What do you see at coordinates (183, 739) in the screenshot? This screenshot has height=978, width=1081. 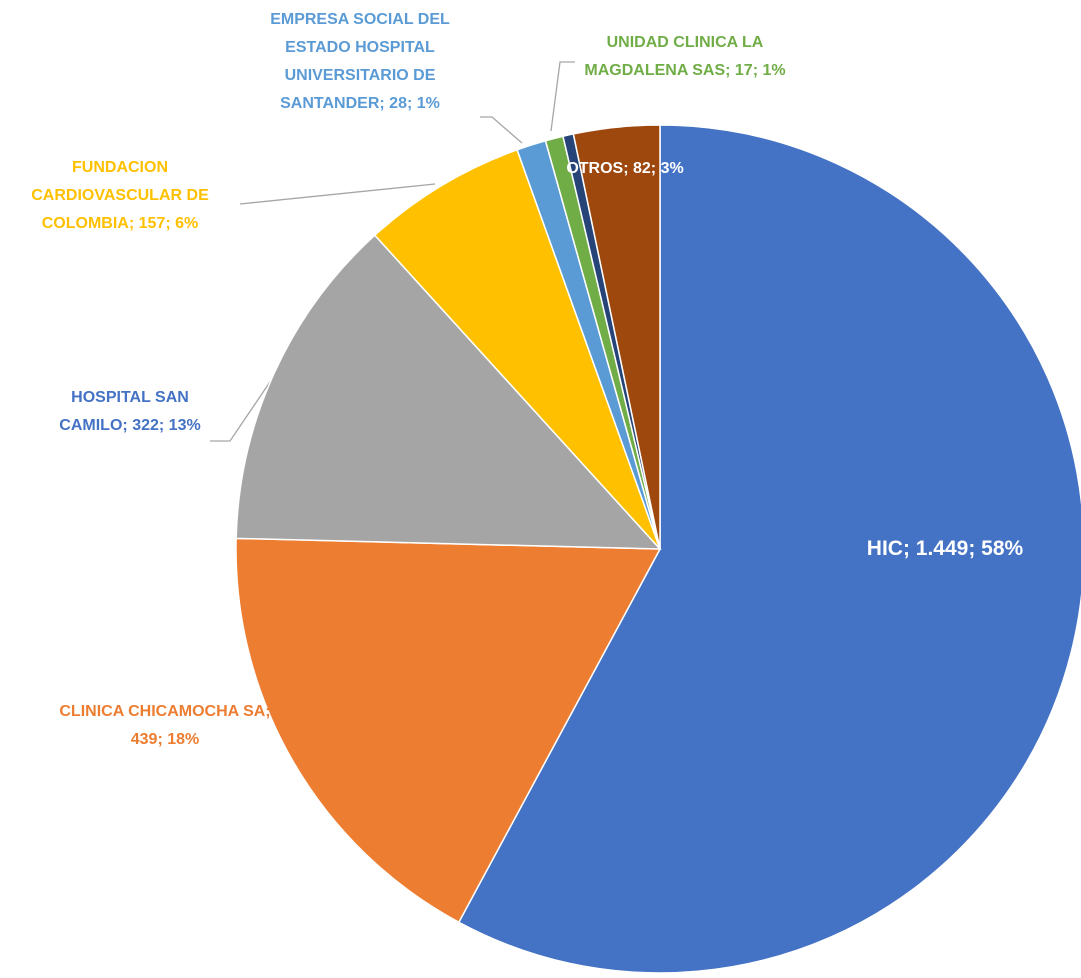 I see `label-part: 18%` at bounding box center [183, 739].